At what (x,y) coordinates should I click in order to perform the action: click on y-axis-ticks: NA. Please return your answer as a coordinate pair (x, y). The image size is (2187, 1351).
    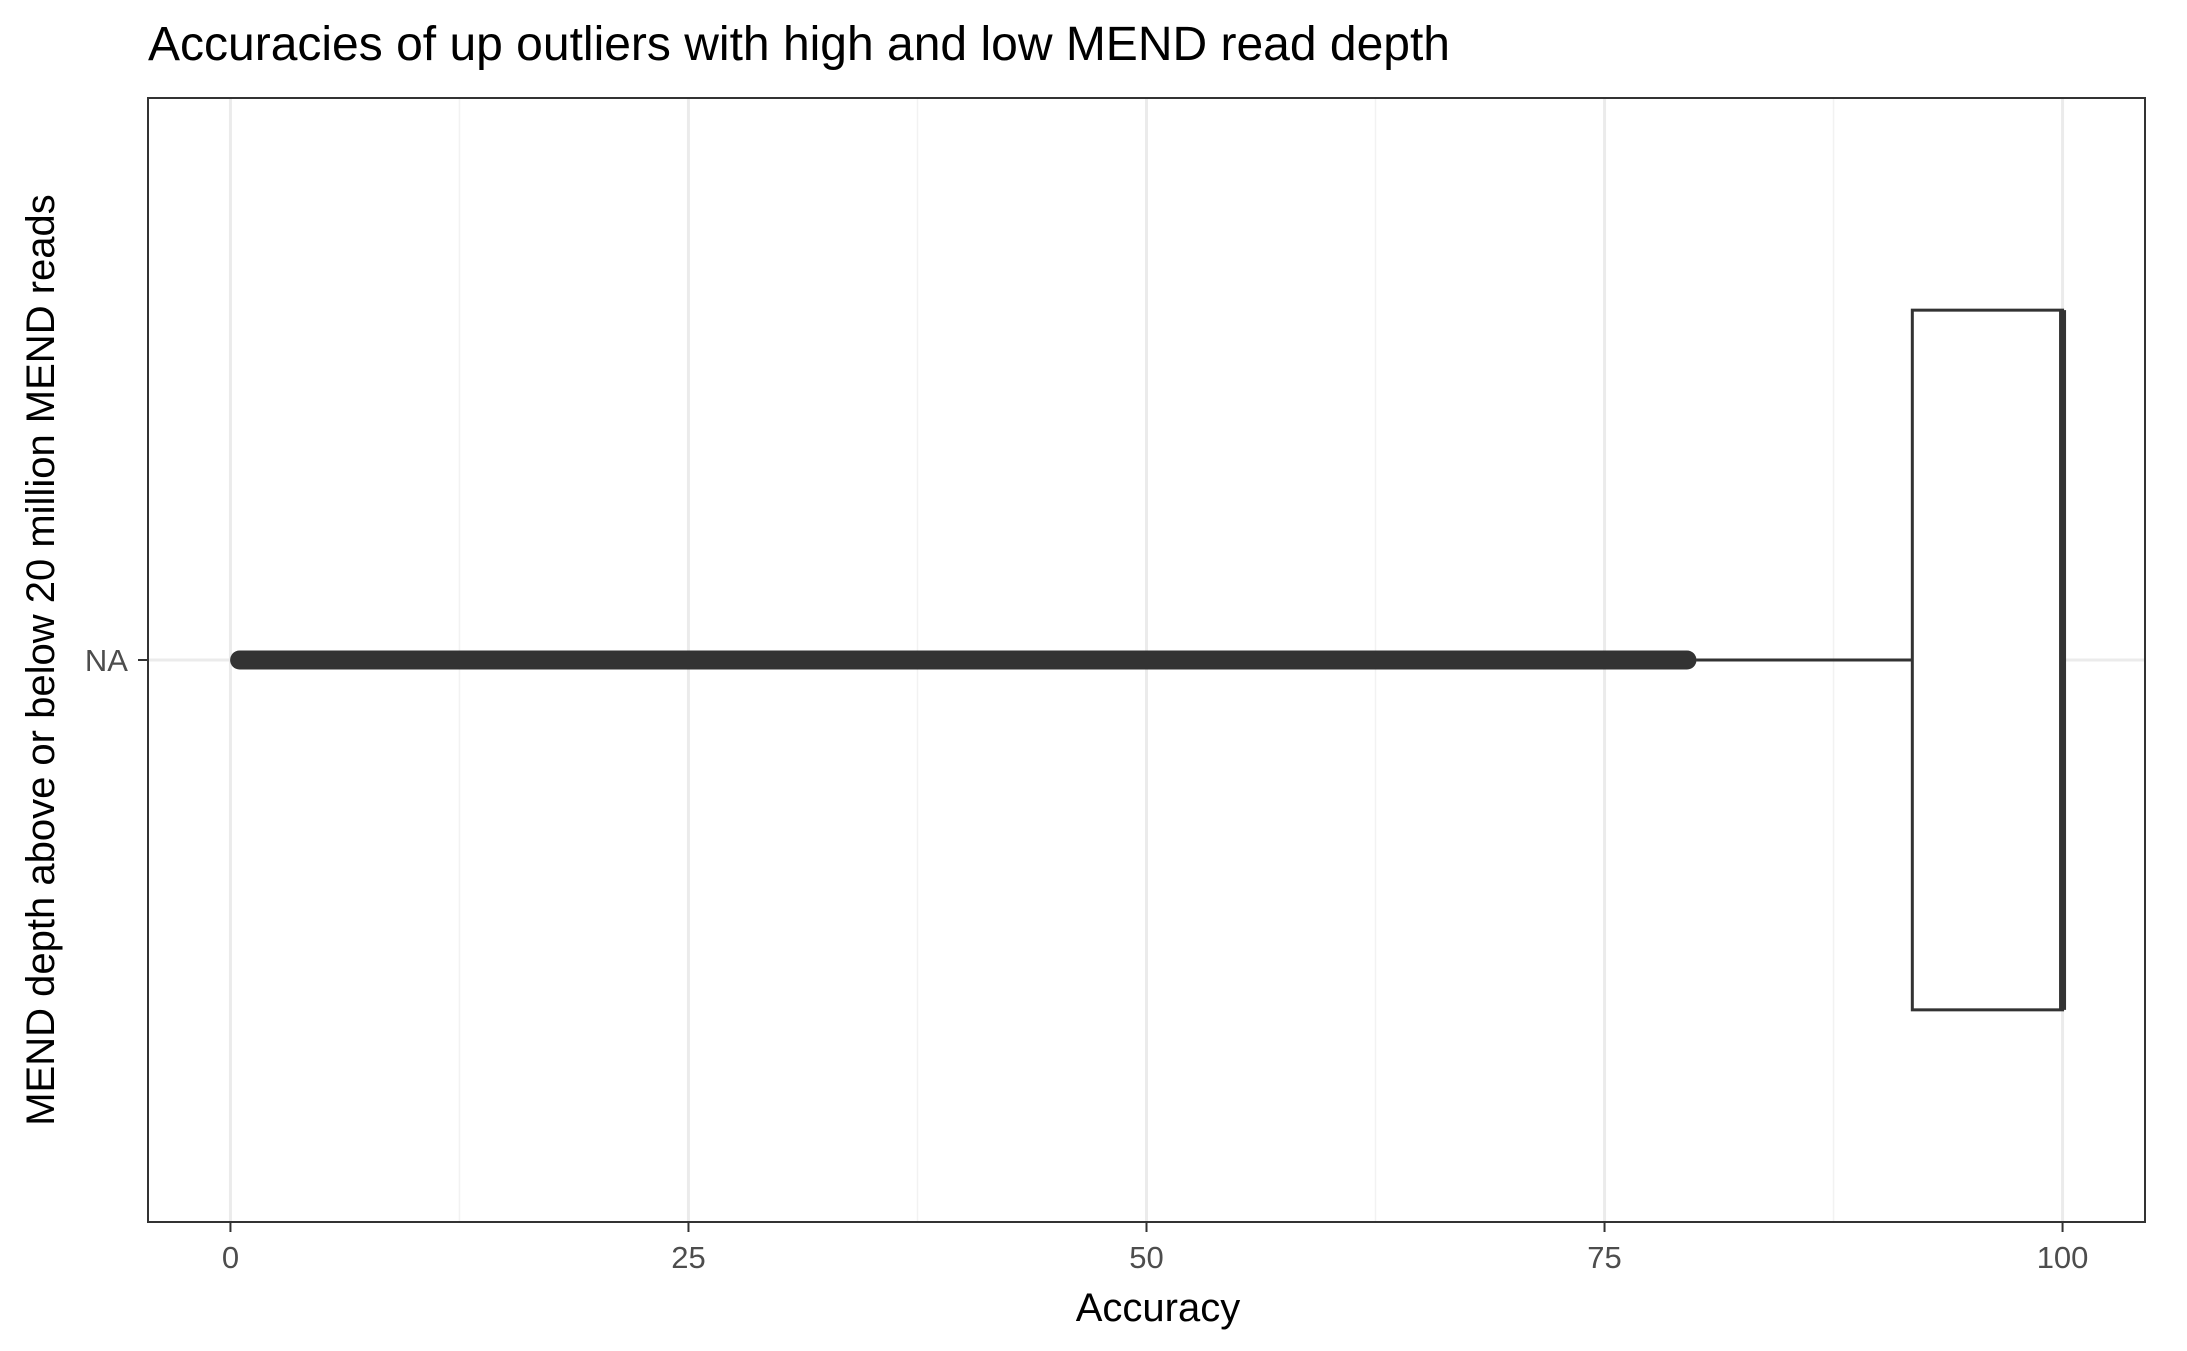
    Looking at the image, I should click on (116, 660).